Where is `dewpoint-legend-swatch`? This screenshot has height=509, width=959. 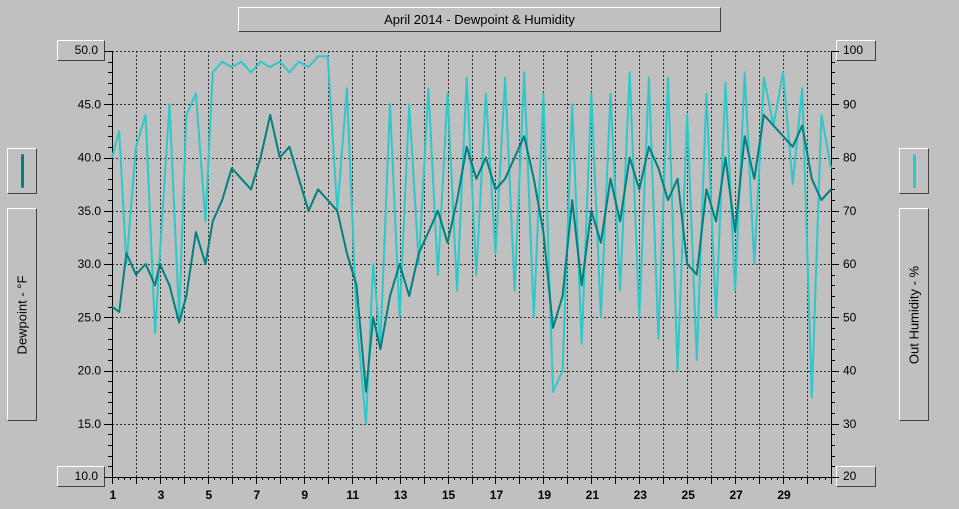
dewpoint-legend-swatch is located at coordinates (22, 171).